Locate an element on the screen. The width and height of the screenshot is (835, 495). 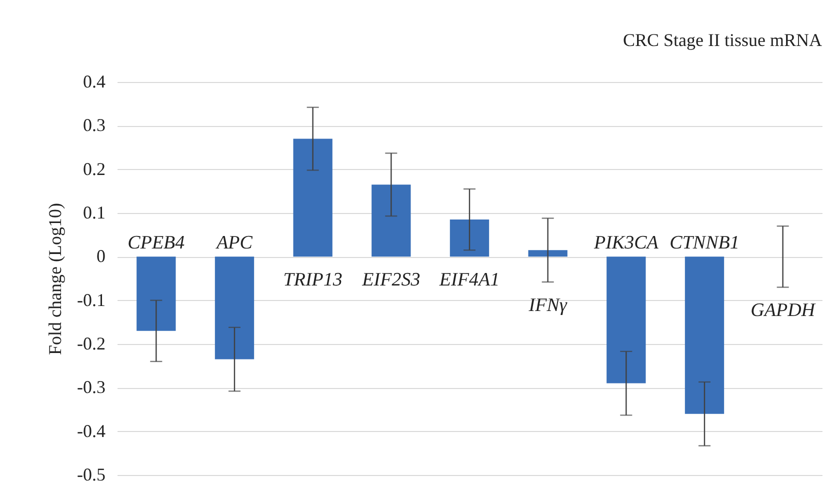
x-tick-label: EIF4A1 is located at coordinates (469, 280).